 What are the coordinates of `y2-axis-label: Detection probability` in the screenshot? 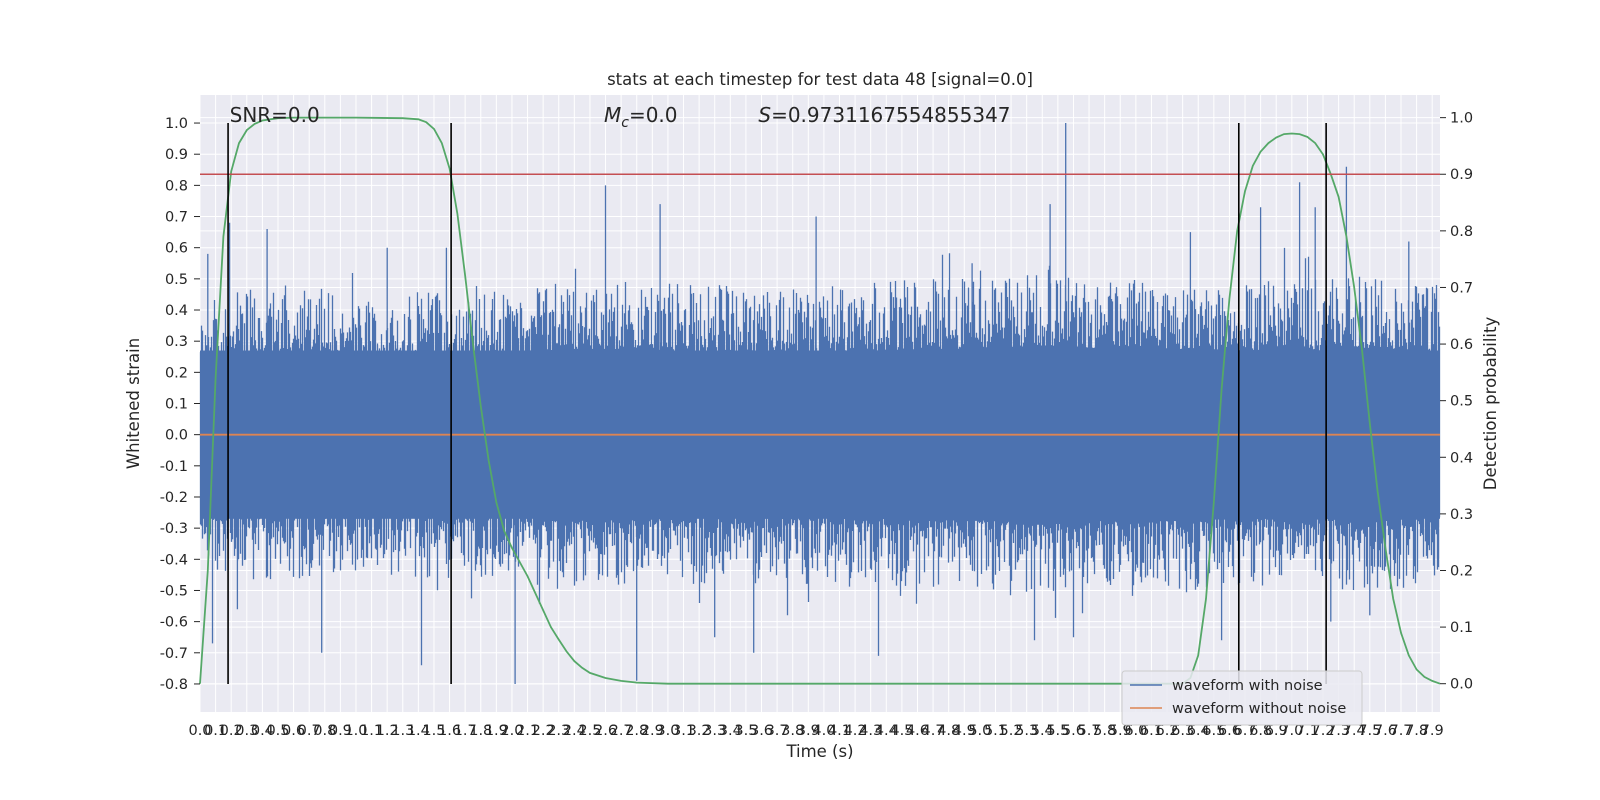 It's located at (1490, 404).